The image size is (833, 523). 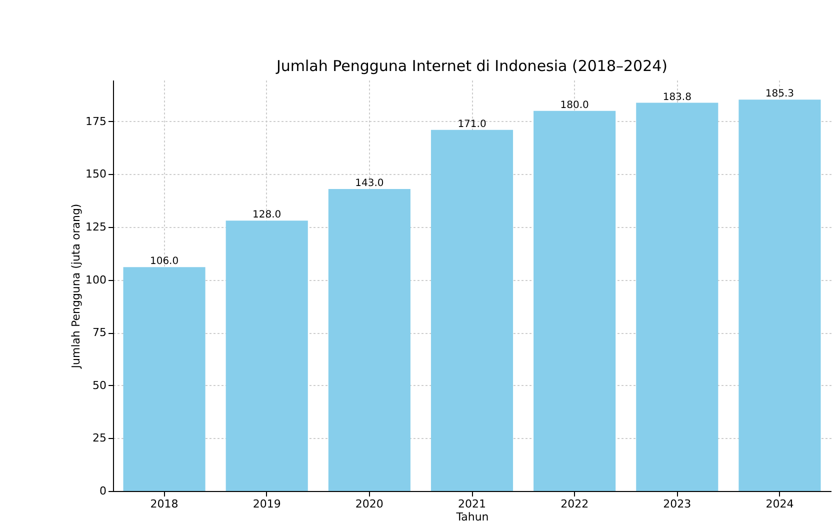 I want to click on x-tick-label: 2023, so click(x=677, y=504).